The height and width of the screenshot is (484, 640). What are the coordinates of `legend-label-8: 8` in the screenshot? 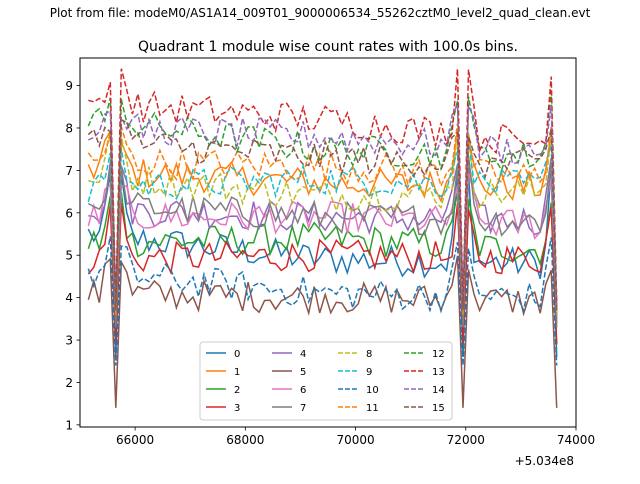 It's located at (369, 354).